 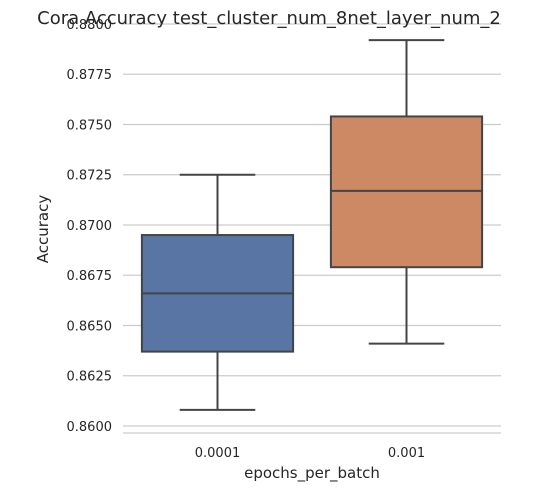 What do you see at coordinates (90, 427) in the screenshot?
I see `y-tick-label: 0.8600` at bounding box center [90, 427].